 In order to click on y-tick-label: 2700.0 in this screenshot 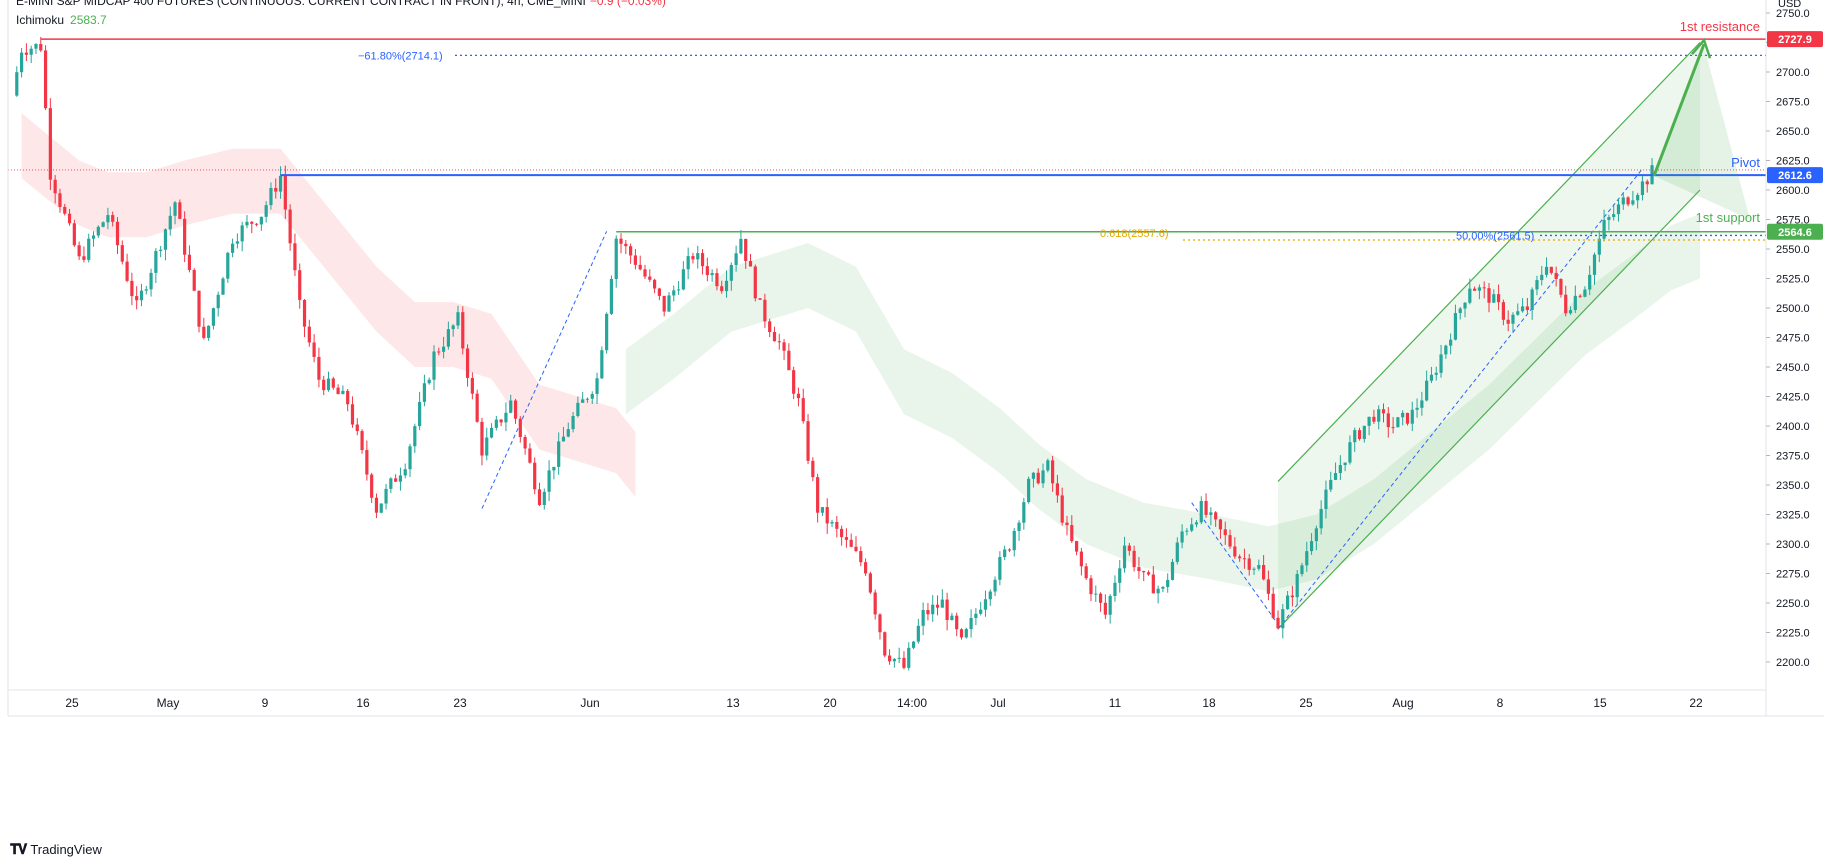, I will do `click(1793, 73)`.